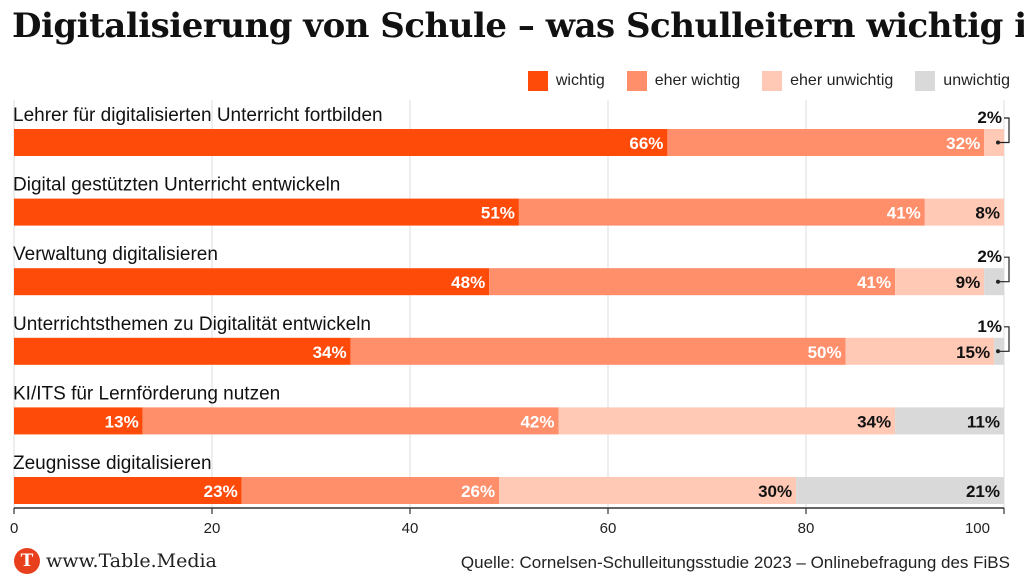 The height and width of the screenshot is (587, 1024). Describe the element at coordinates (772, 81) in the screenshot. I see `legend-swatch-eher-unwichtig` at that location.